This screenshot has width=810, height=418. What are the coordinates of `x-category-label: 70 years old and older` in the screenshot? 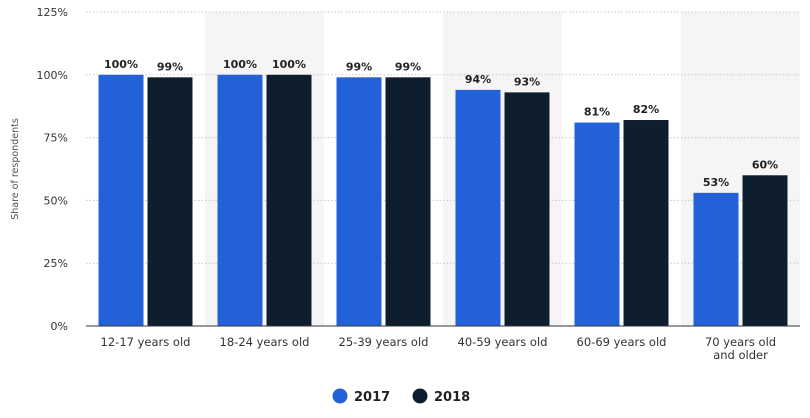 It's located at (740, 348).